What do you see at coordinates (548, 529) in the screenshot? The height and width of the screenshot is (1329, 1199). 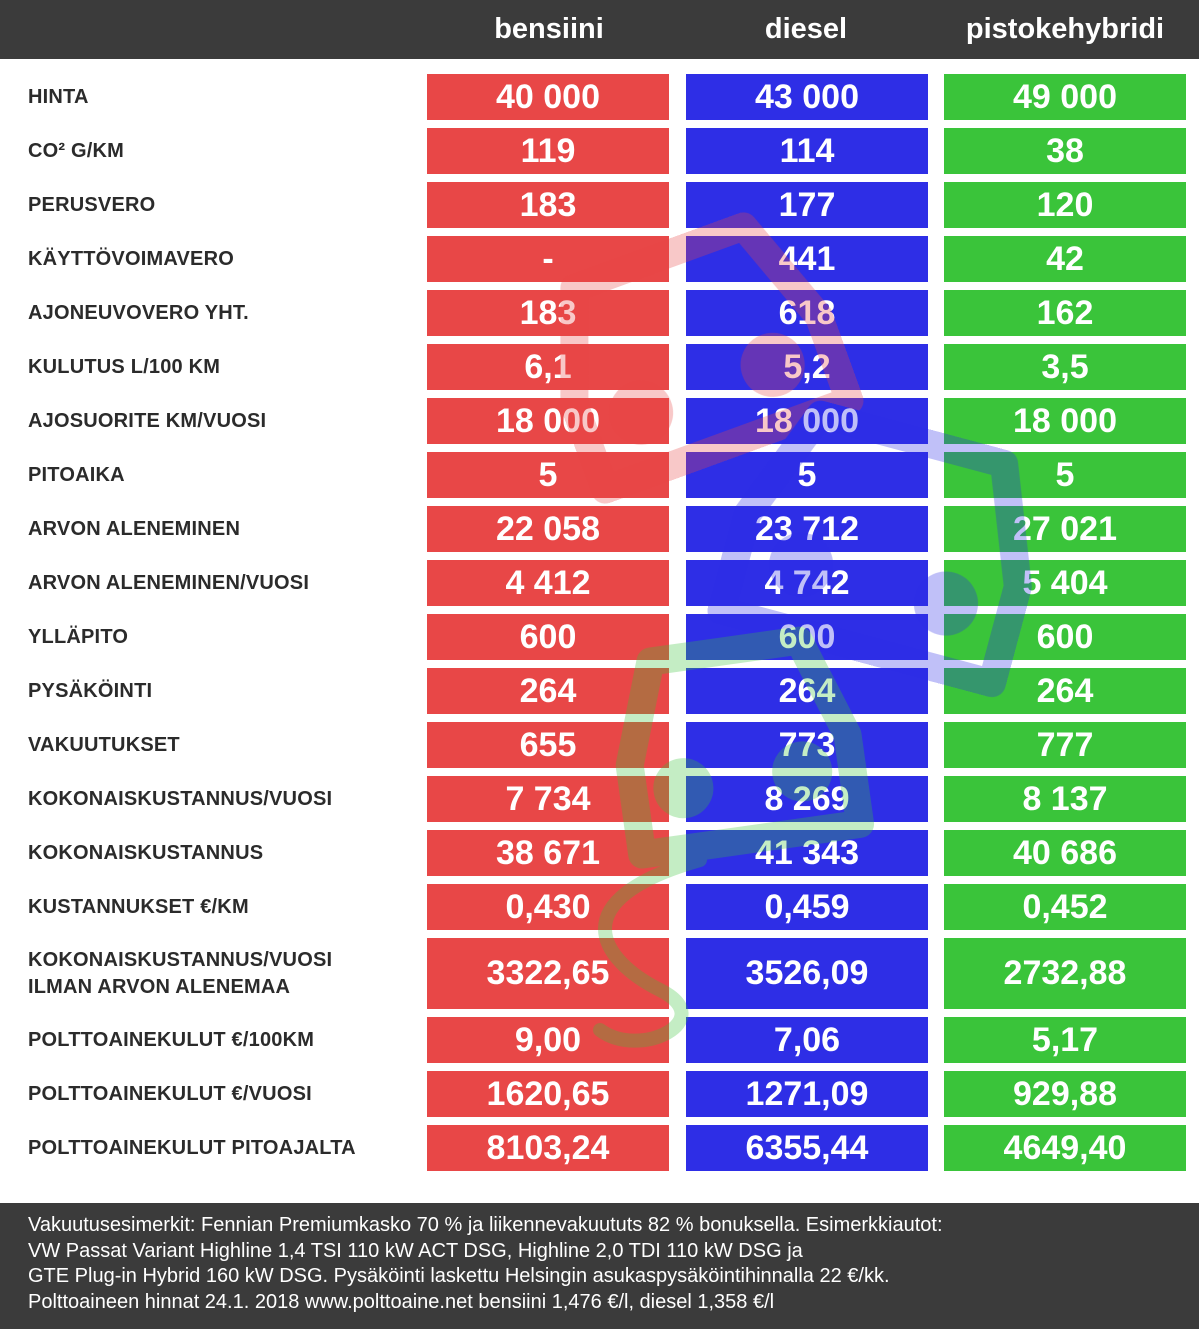 I see `table-cell-bensiini: 22 058` at bounding box center [548, 529].